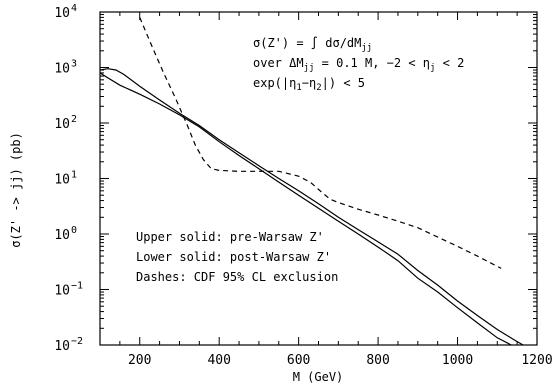 Image resolution: width=554 pixels, height=386 pixels. Describe the element at coordinates (77, 341) in the screenshot. I see `y-tick-exponent: −2` at that location.